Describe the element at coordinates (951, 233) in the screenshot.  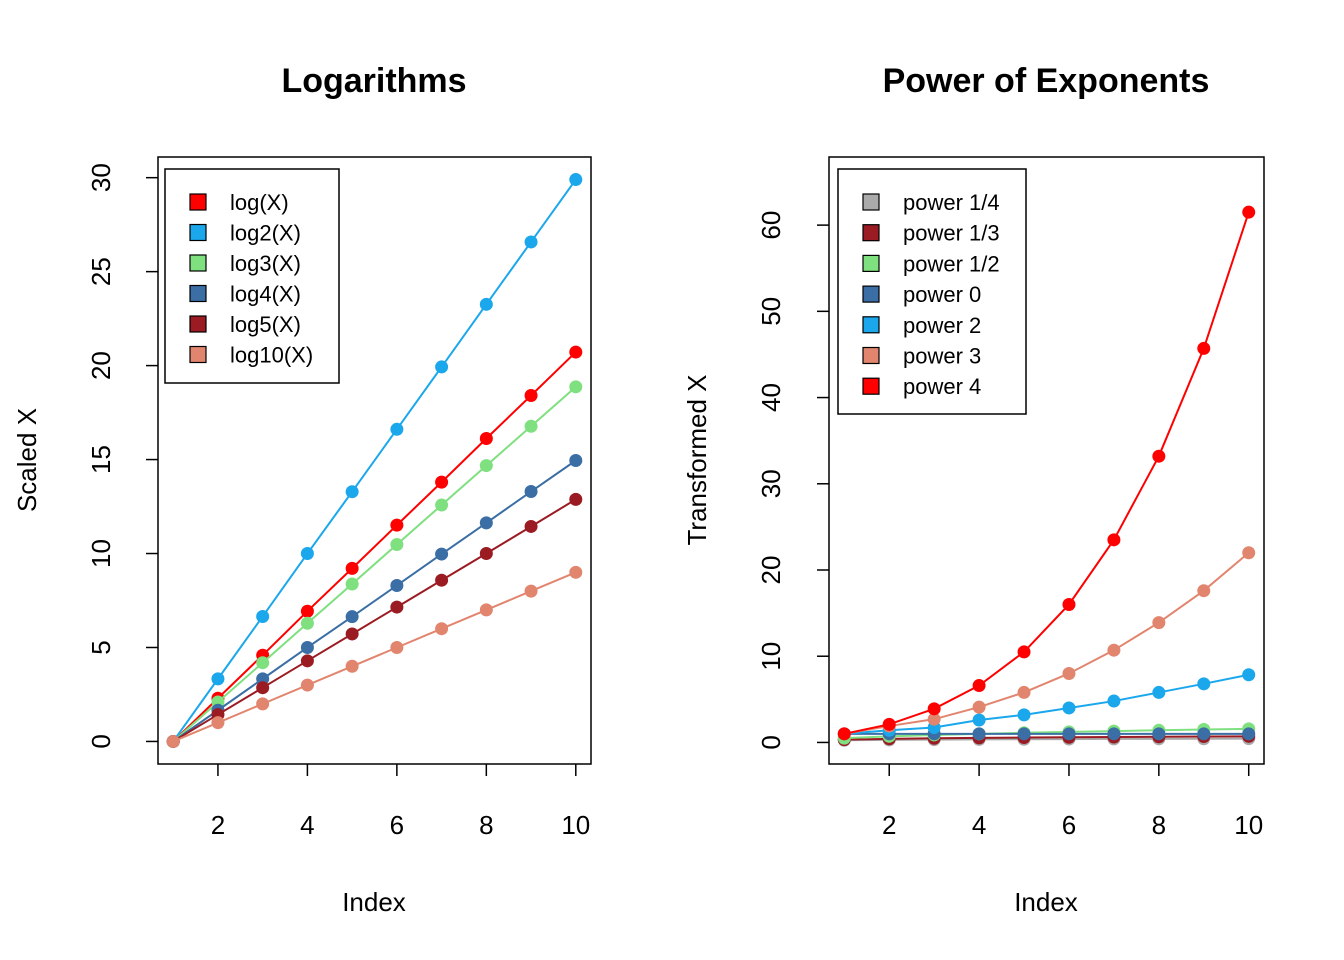
I see `legend-label: power 1/3` at that location.